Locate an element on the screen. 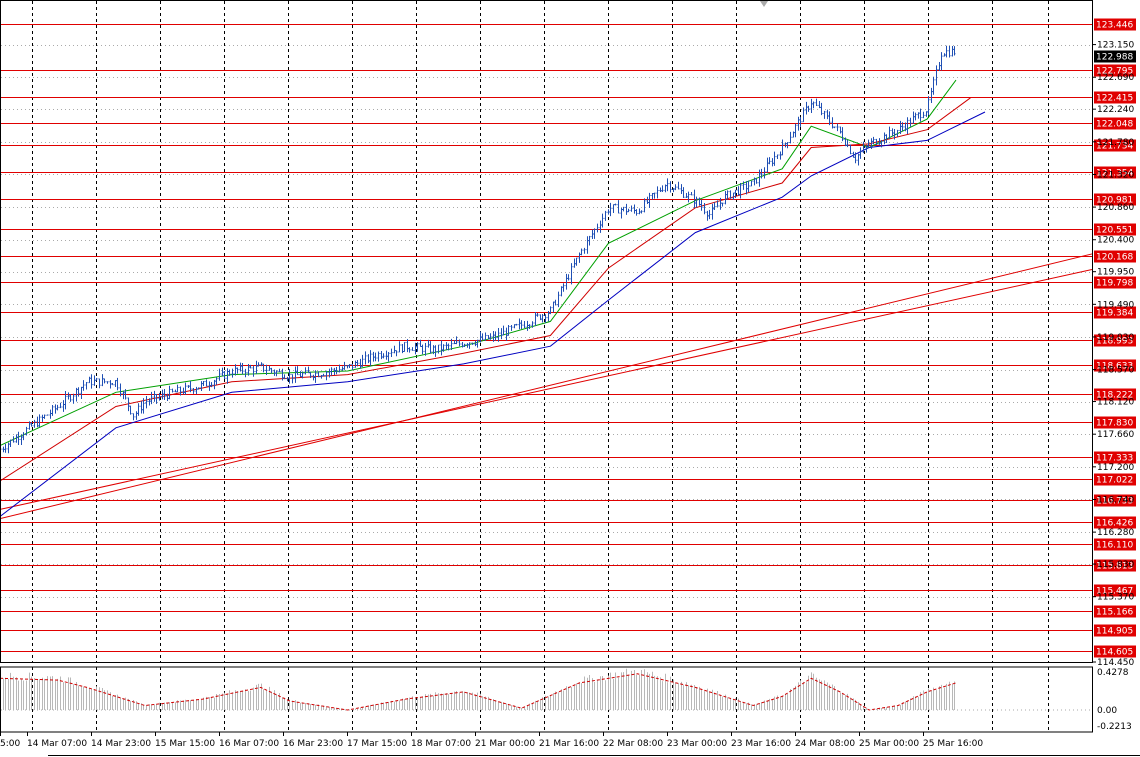  time-label: 5:00 is located at coordinates (10, 744).